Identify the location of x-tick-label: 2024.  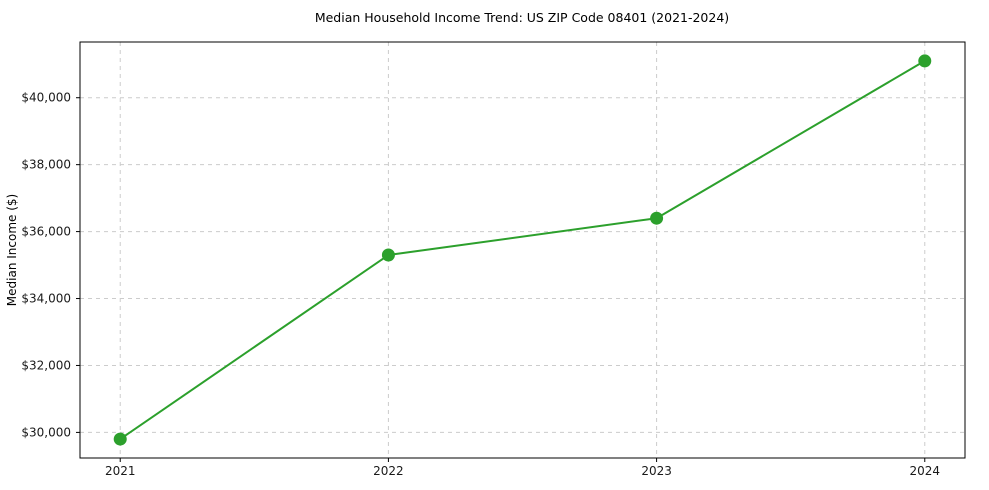
(924, 471).